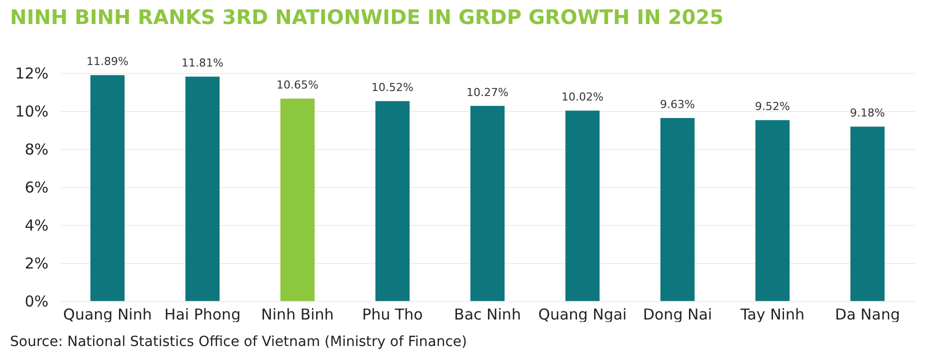  What do you see at coordinates (238, 342) in the screenshot?
I see `source-note: Source: National Statistics Office of Vietnam (Ministry of Finance)` at bounding box center [238, 342].